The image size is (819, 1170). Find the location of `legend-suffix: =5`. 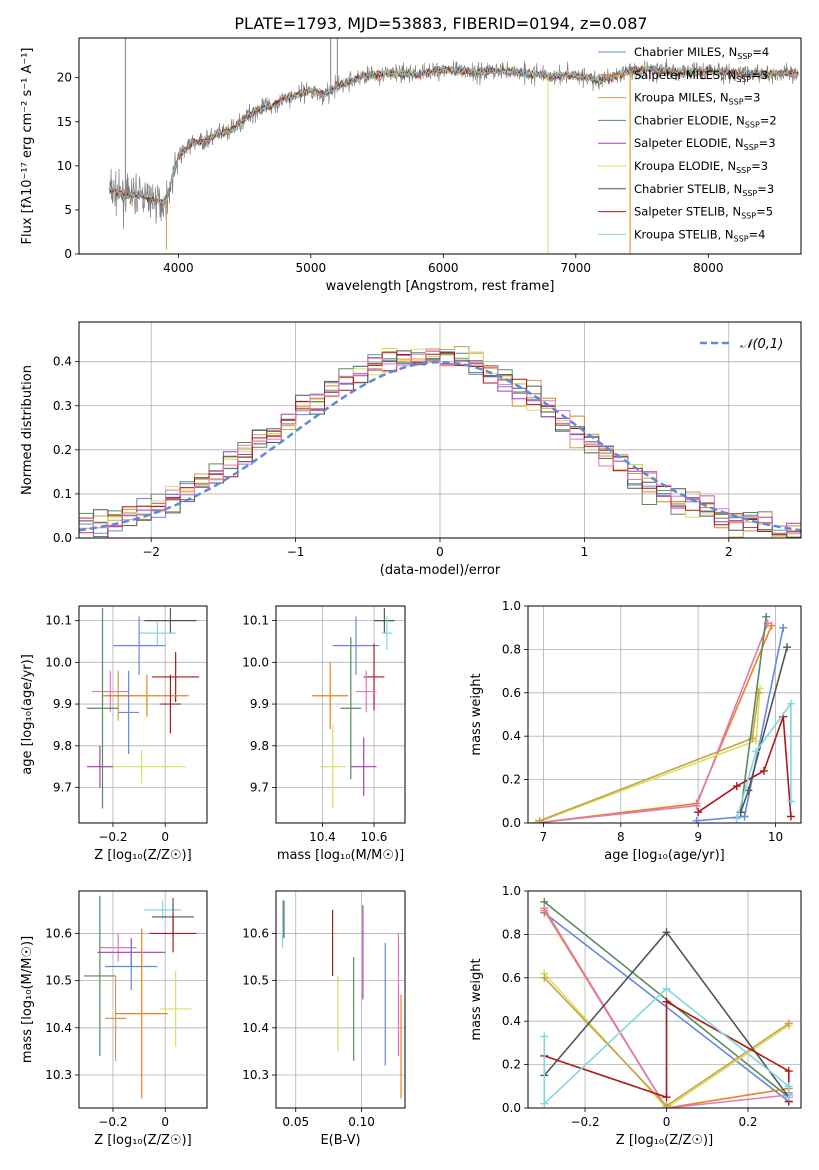

legend-suffix: =5 is located at coordinates (764, 212).